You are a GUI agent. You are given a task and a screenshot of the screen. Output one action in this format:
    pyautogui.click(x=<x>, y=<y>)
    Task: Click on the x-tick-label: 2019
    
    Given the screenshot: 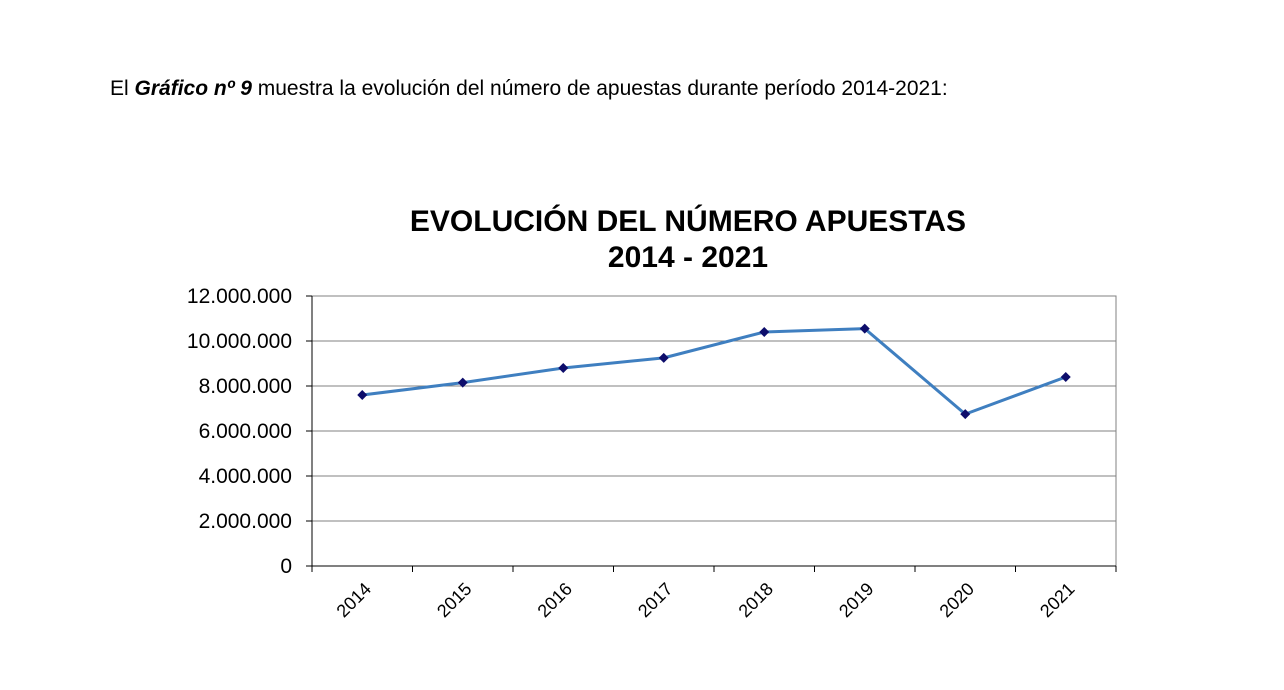 What is the action you would take?
    pyautogui.click(x=856, y=600)
    